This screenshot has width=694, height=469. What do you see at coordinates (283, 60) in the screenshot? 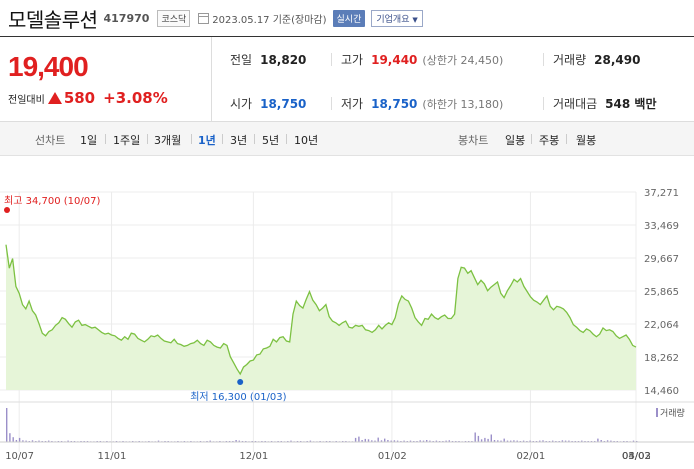
I see `stat-value: 18,820` at bounding box center [283, 60].